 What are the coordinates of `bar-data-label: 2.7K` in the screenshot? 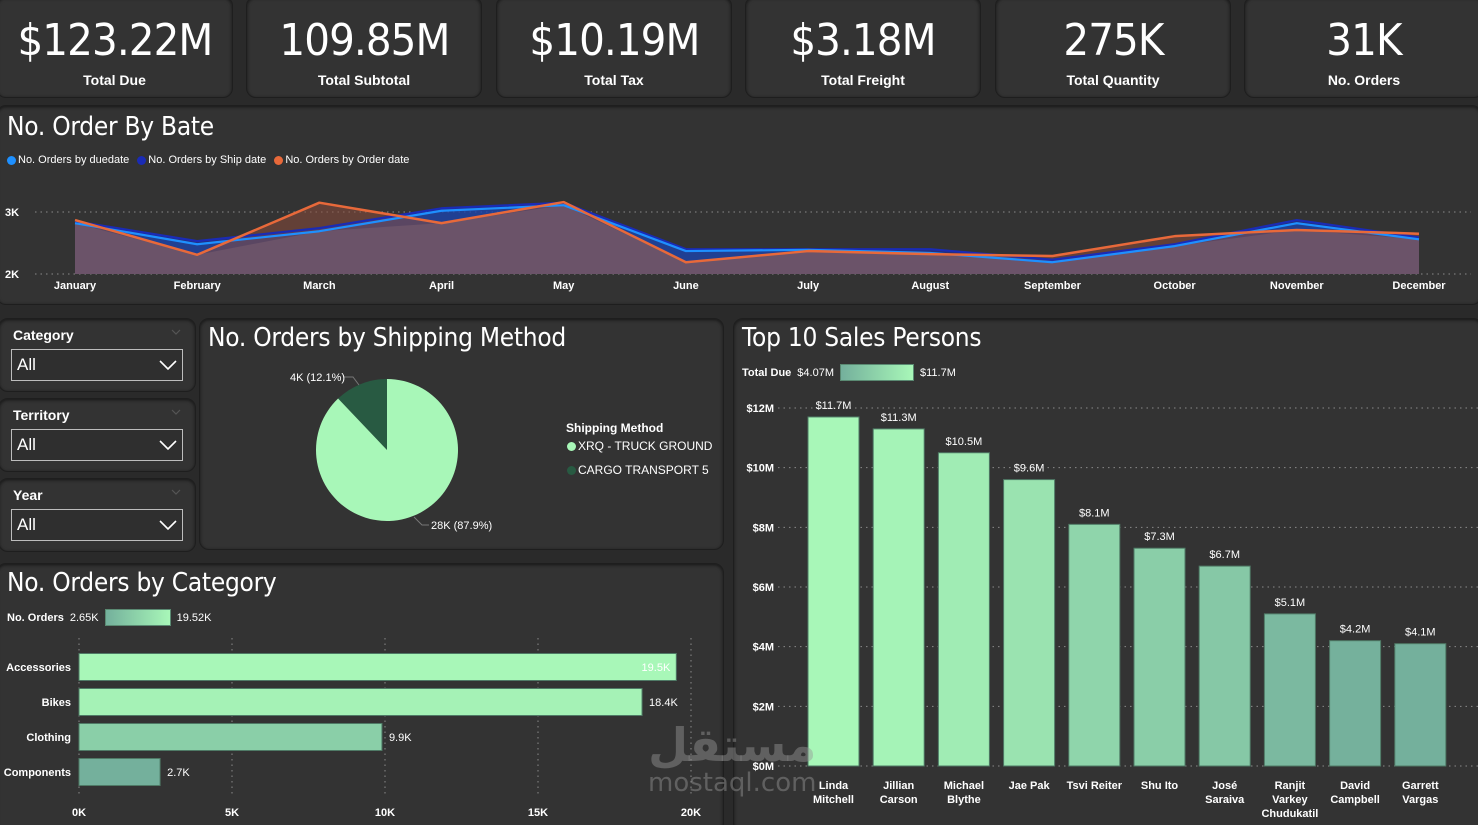 It's located at (178, 773).